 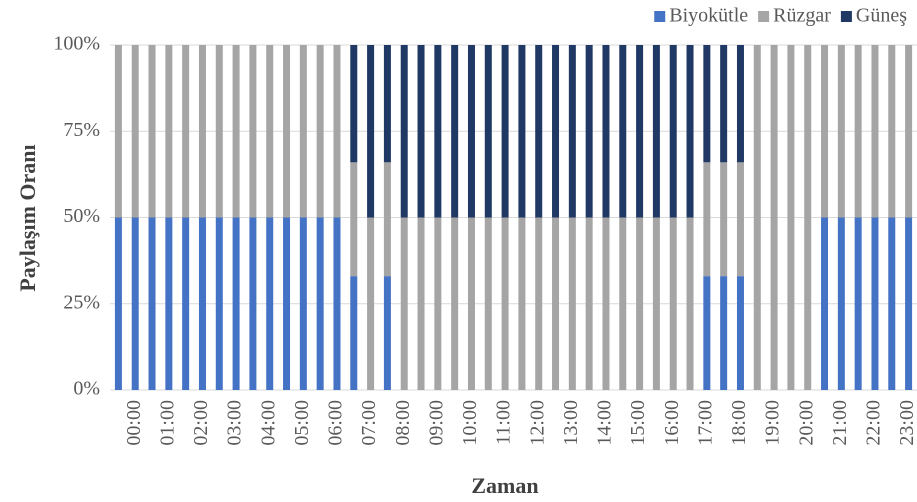 I want to click on x-tick-label: 14:00, so click(x=605, y=423).